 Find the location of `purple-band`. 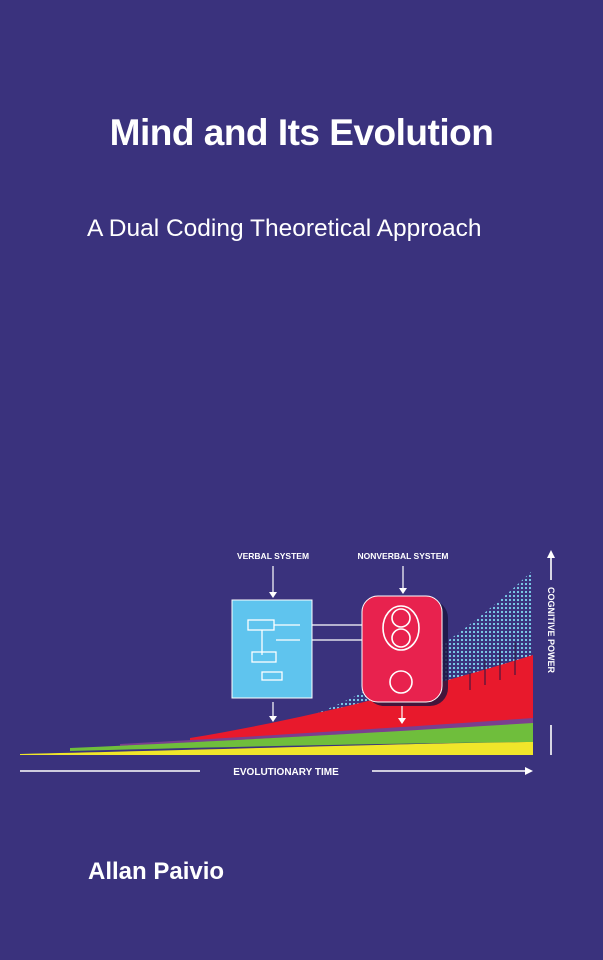

purple-band is located at coordinates (326, 732).